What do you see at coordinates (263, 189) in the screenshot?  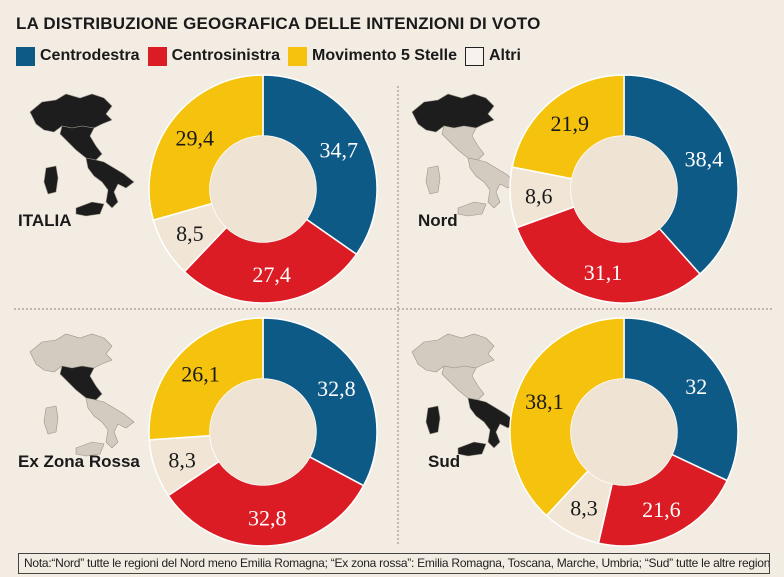 I see `donut-hole-italia` at bounding box center [263, 189].